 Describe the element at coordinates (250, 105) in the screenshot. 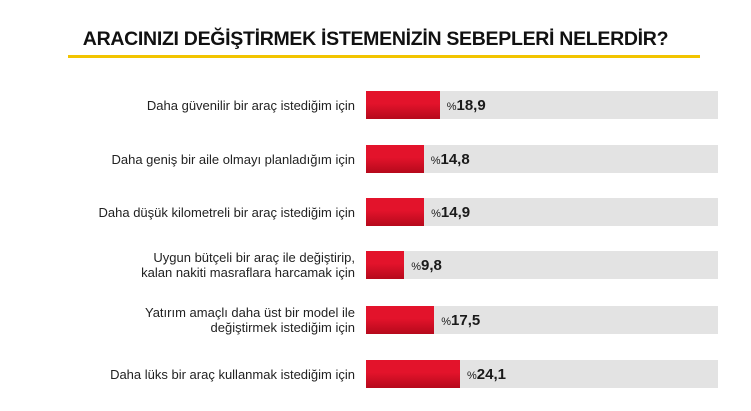

I see `category-label: Daha güvenilir bir araç istediğim için` at that location.